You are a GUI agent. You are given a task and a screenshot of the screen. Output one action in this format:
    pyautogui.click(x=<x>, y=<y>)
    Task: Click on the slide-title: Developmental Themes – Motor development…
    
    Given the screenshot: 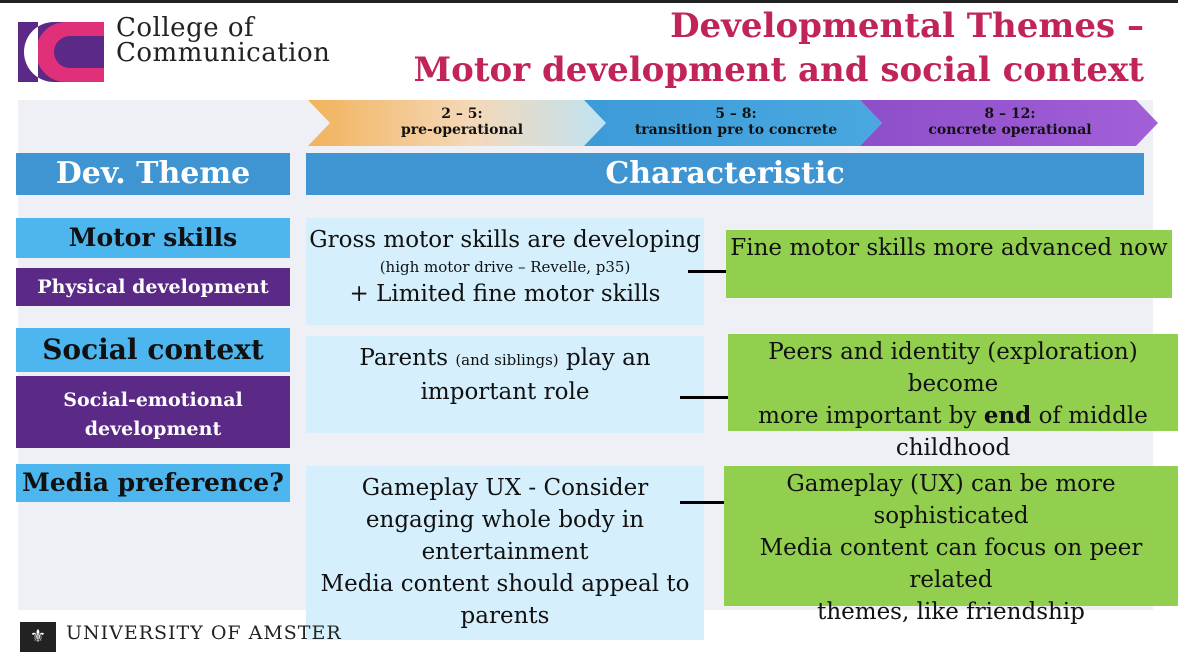 What is the action you would take?
    pyautogui.click(x=778, y=48)
    